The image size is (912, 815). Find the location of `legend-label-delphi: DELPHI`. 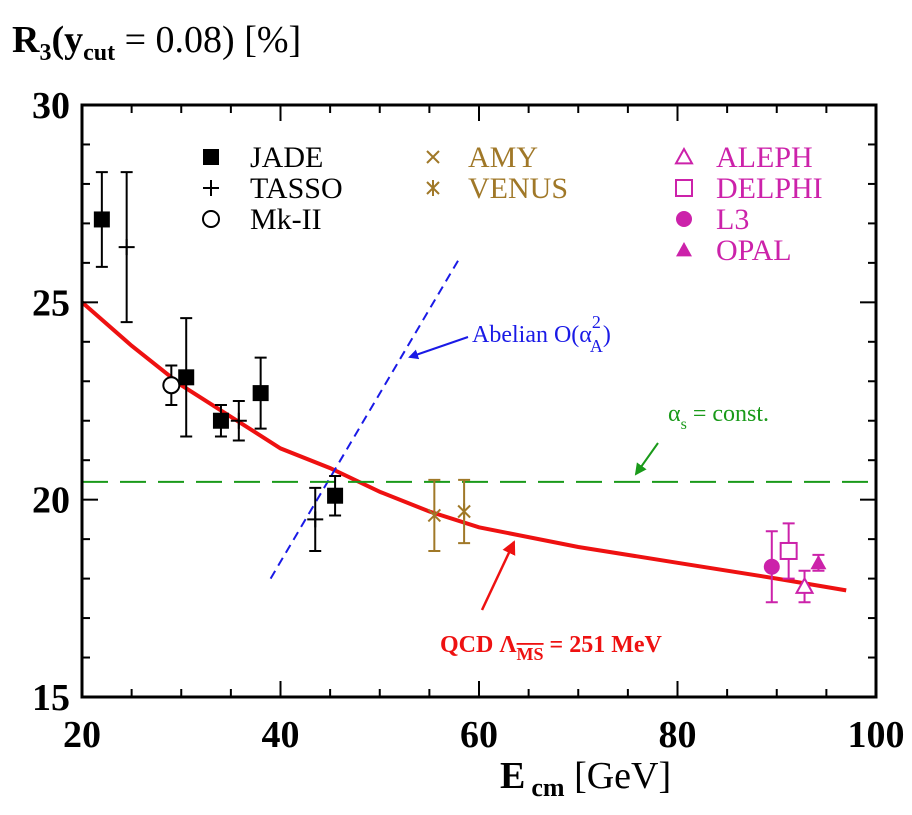

legend-label-delphi: DELPHI is located at coordinates (769, 188).